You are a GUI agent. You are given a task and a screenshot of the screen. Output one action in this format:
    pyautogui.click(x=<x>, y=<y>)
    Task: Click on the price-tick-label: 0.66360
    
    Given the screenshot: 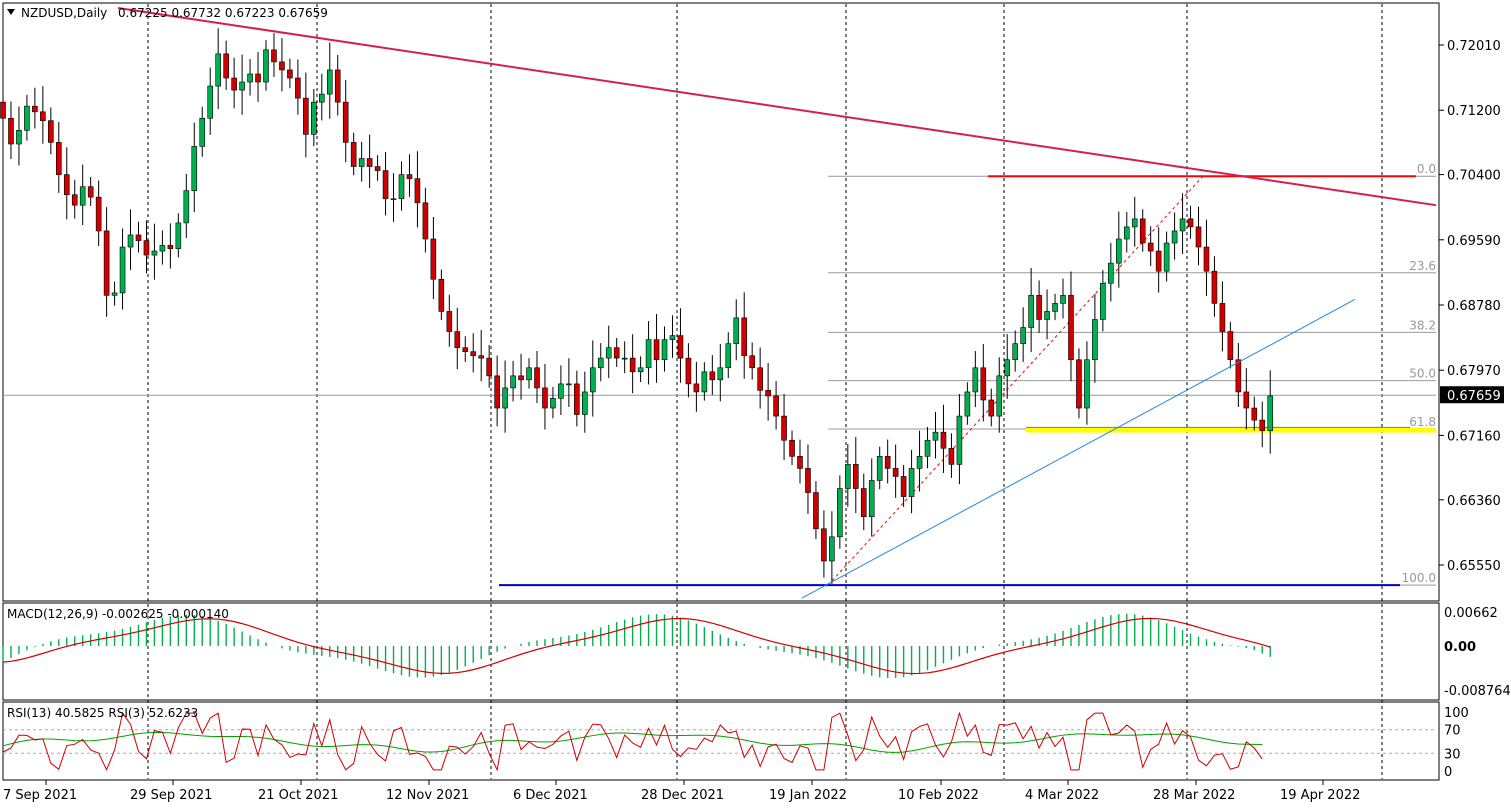 What is the action you would take?
    pyautogui.click(x=1474, y=501)
    